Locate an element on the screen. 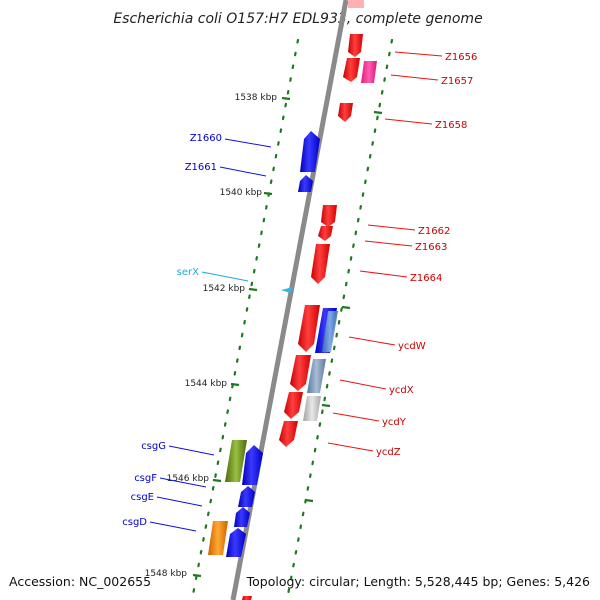 This screenshot has width=600, height=600. gene-z1662 is located at coordinates (329, 216).